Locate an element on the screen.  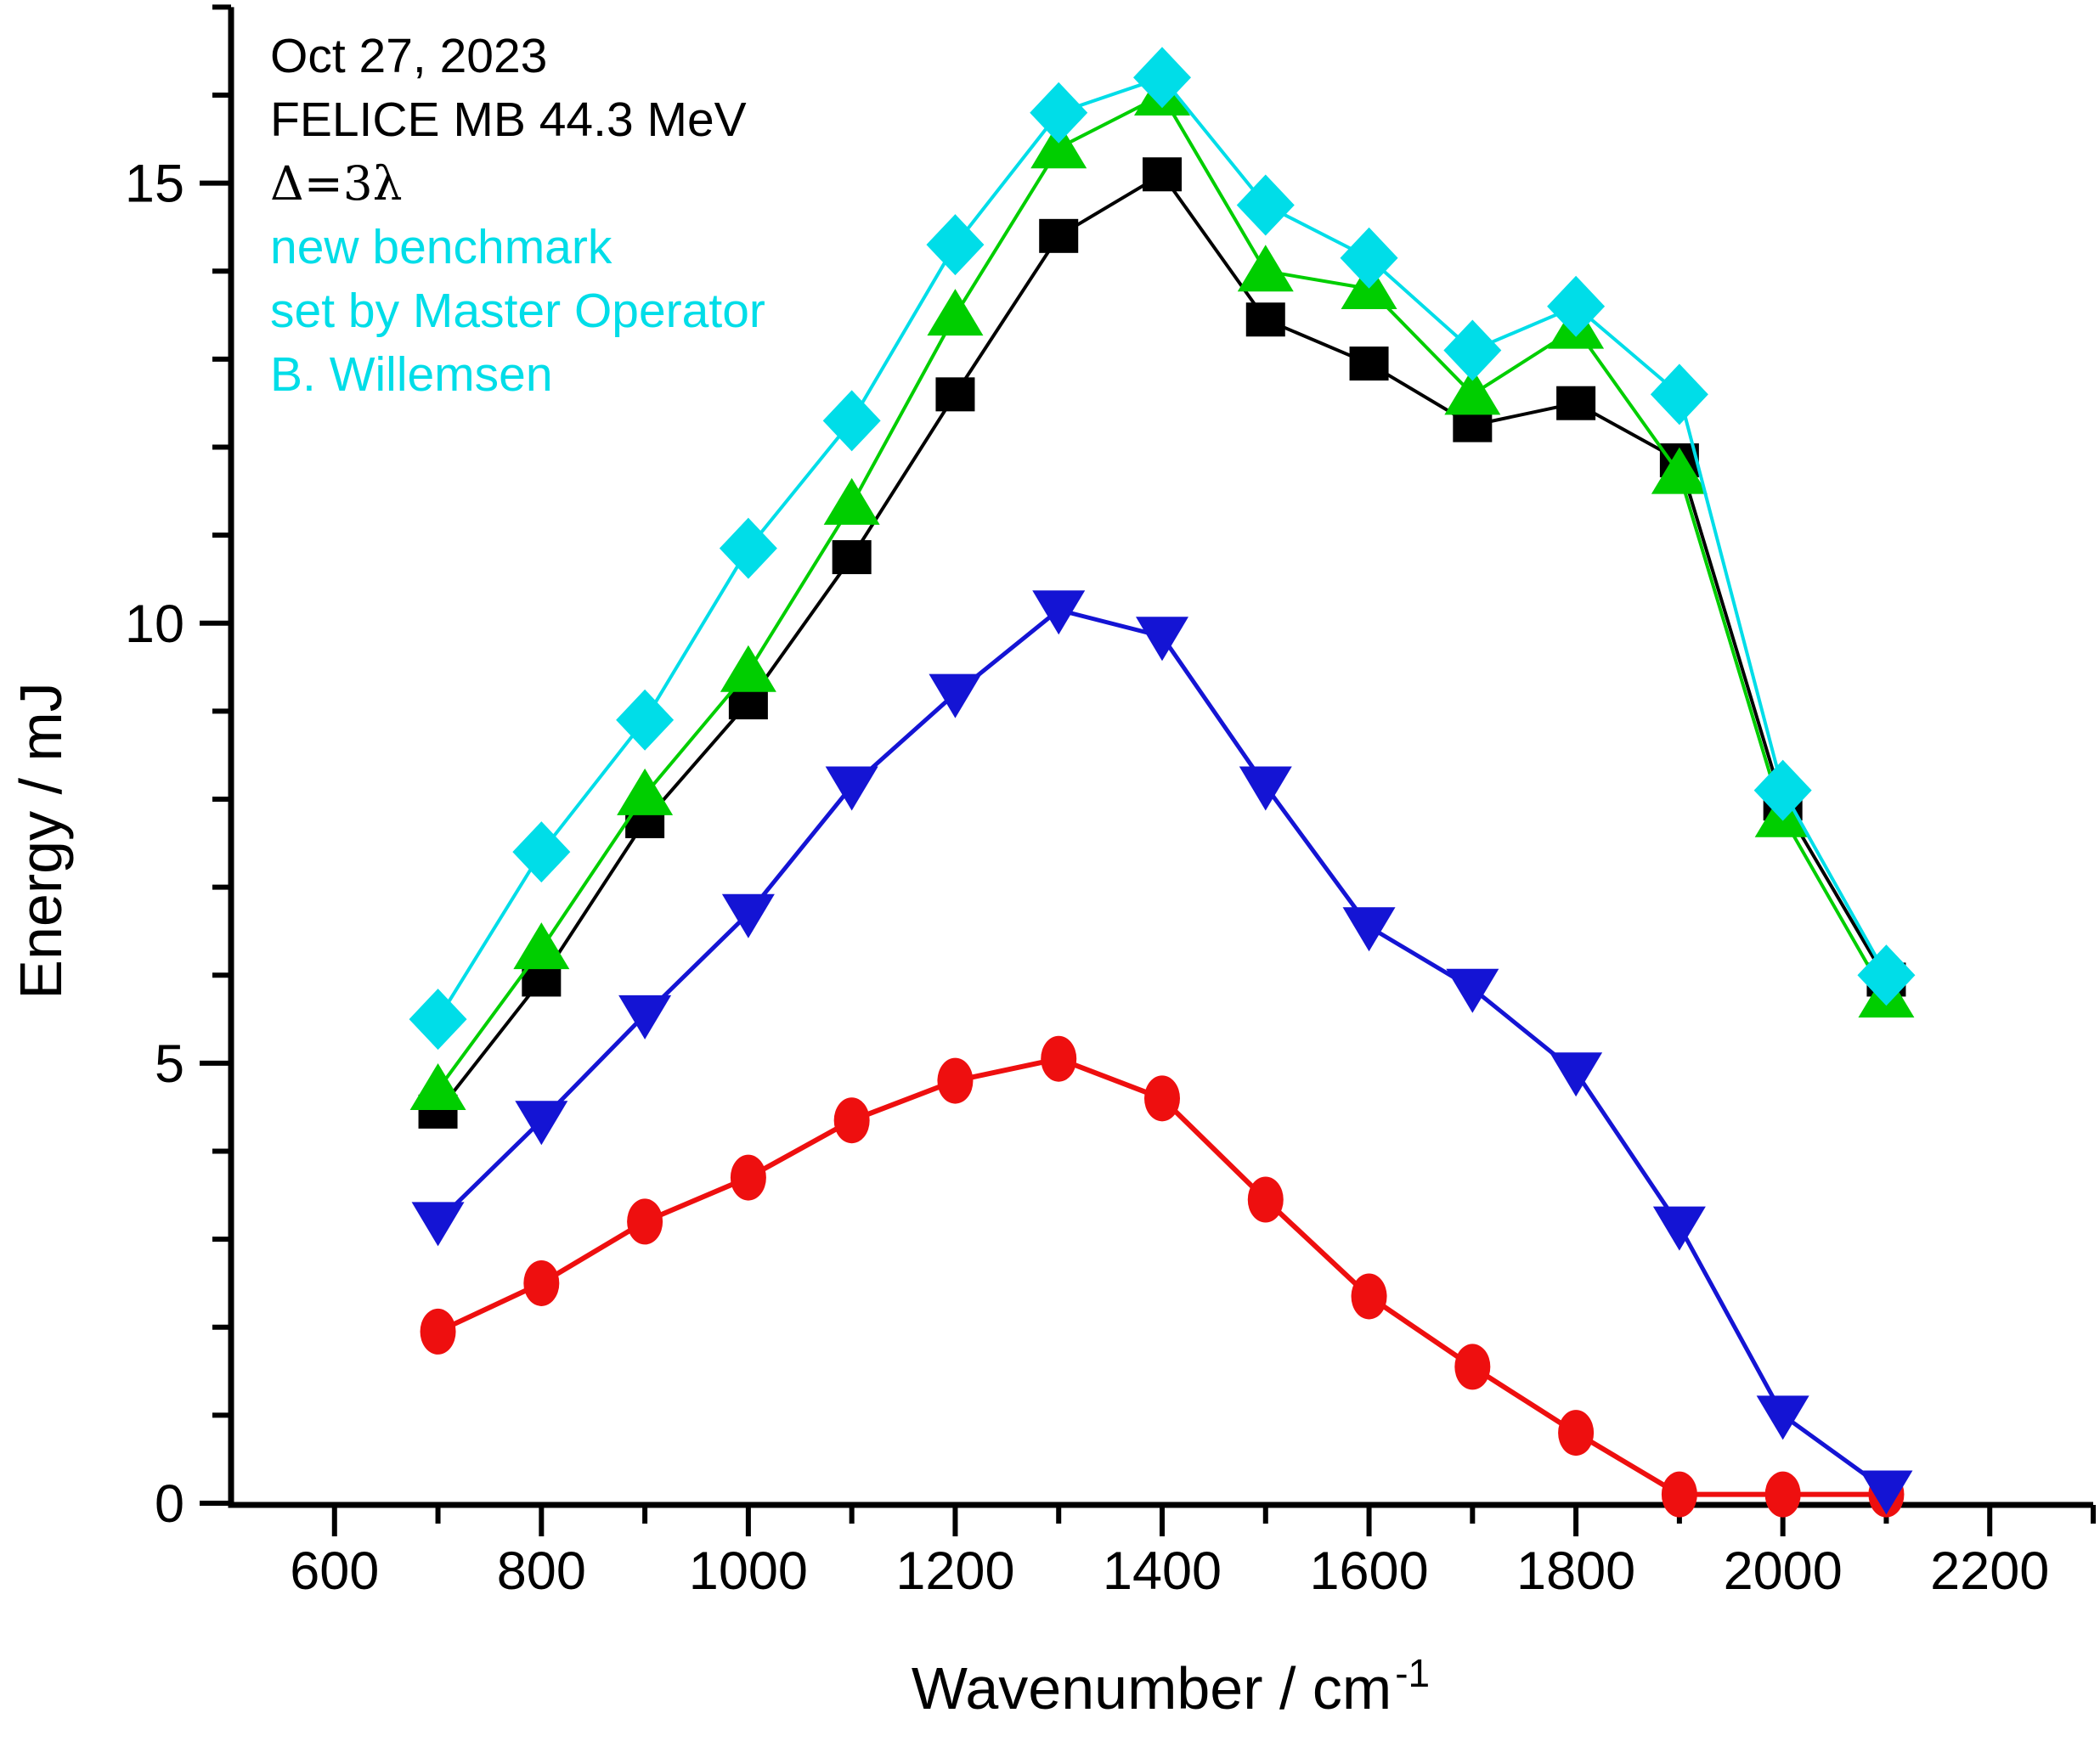
annotation-machine: FELICE MB 44.3 MeV is located at coordinates (508, 120).